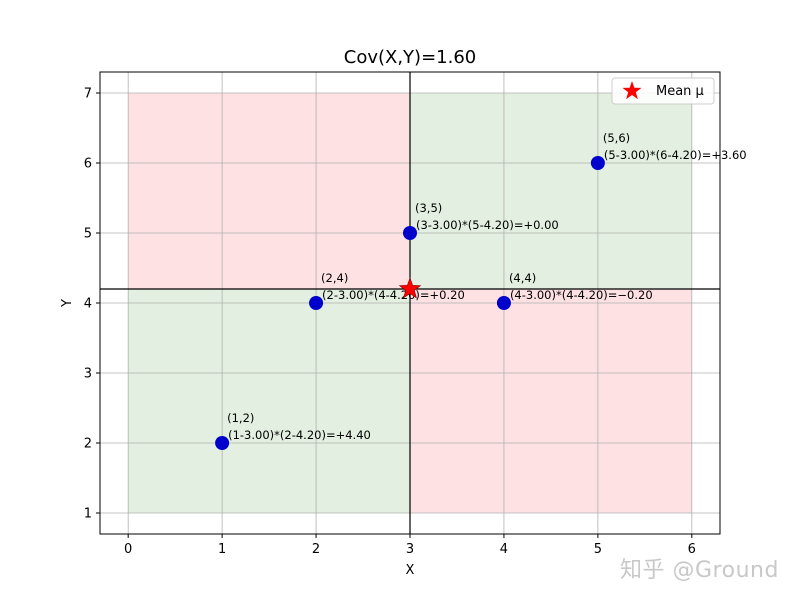  I want to click on y-tick-label: 6, so click(88, 164).